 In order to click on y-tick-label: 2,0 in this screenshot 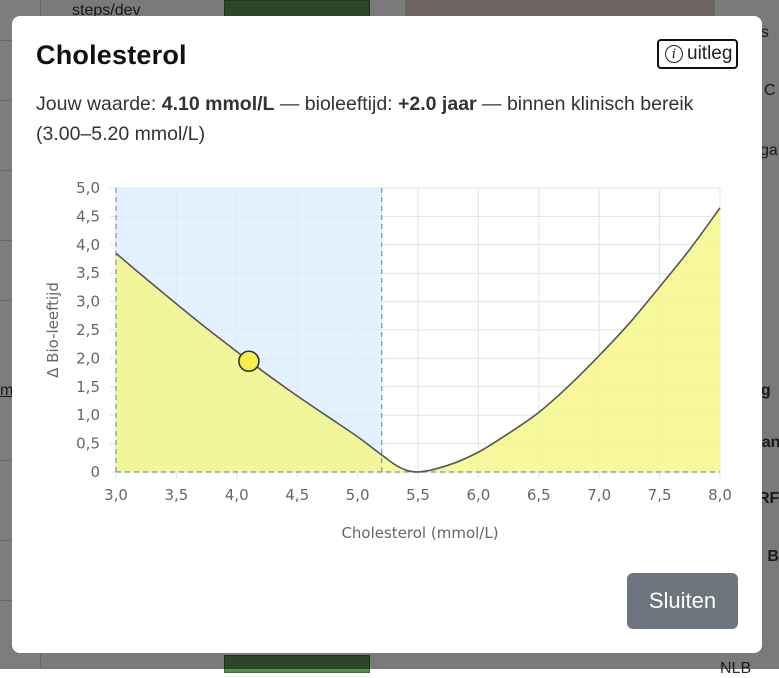, I will do `click(88, 358)`.